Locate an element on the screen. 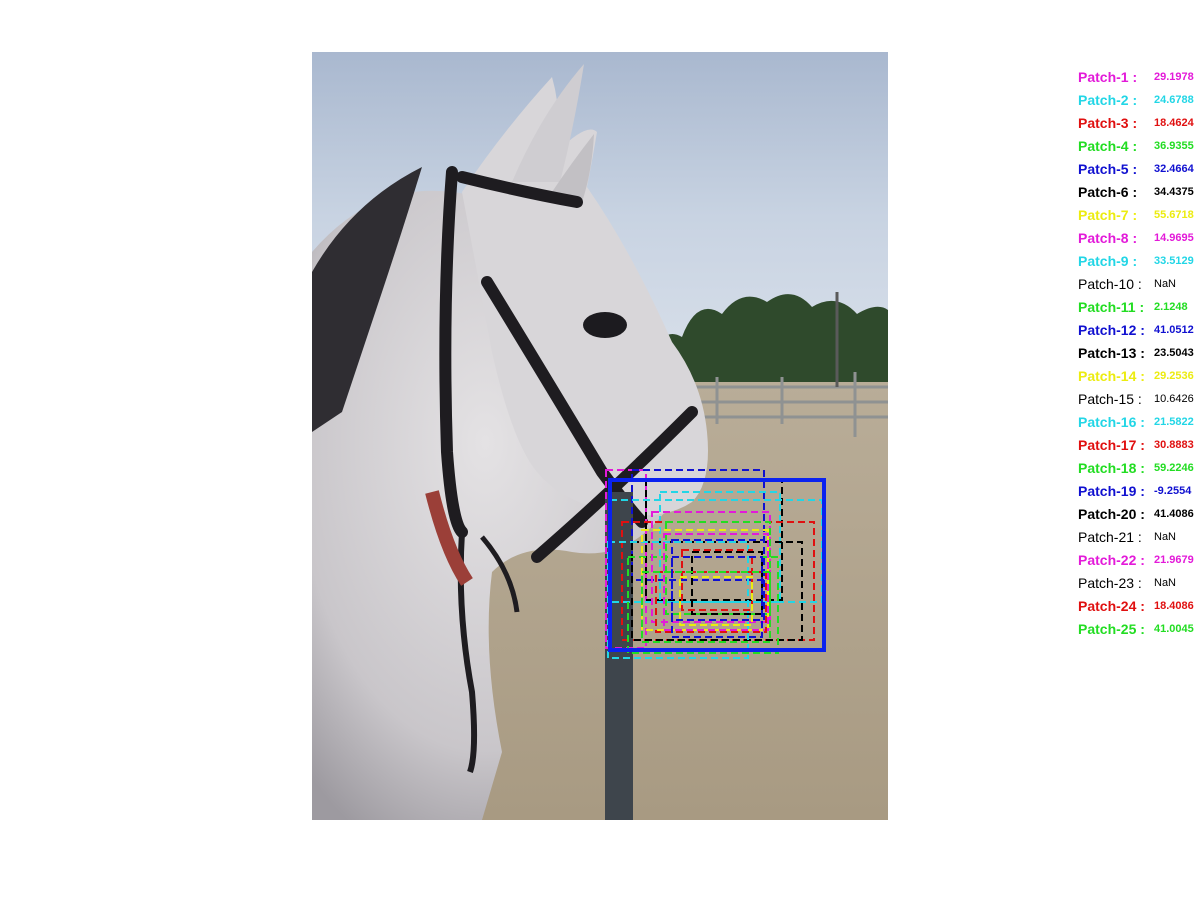  legend-value: 18.4086 is located at coordinates (1174, 606).